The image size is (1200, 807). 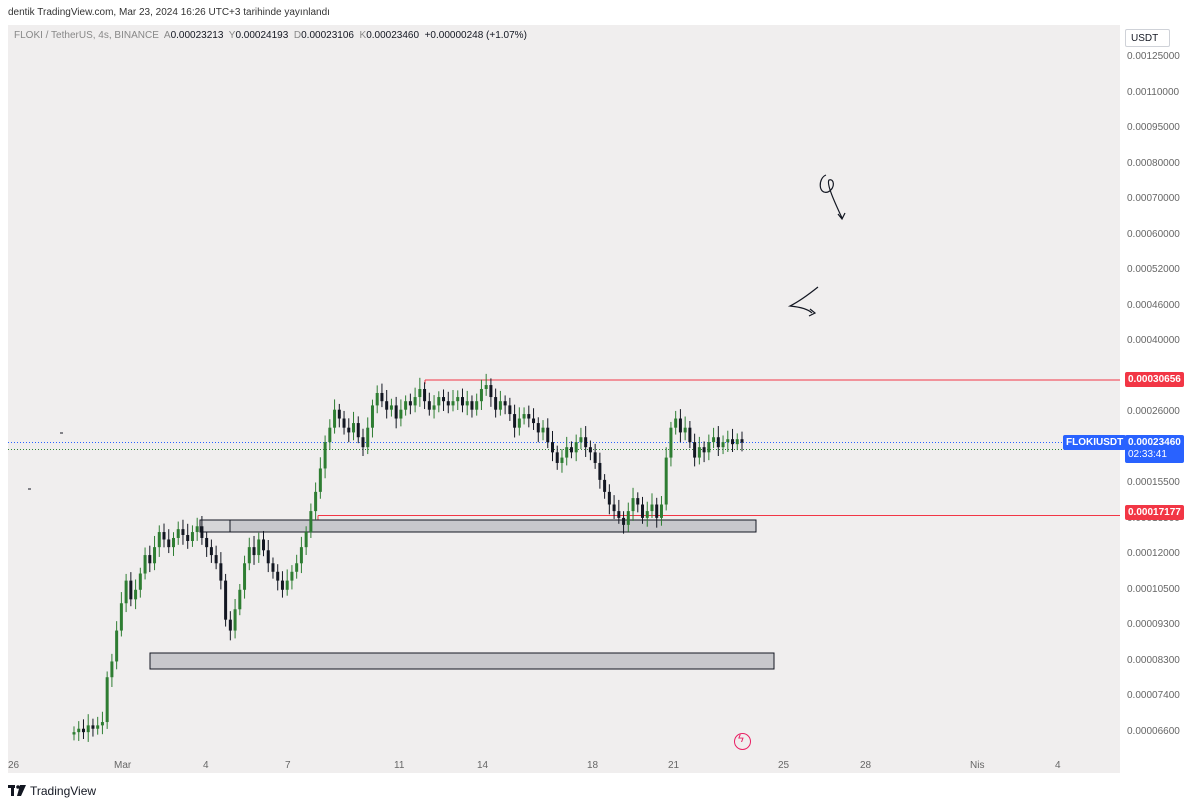 What do you see at coordinates (327, 35) in the screenshot?
I see `legend-low: 0.00023106` at bounding box center [327, 35].